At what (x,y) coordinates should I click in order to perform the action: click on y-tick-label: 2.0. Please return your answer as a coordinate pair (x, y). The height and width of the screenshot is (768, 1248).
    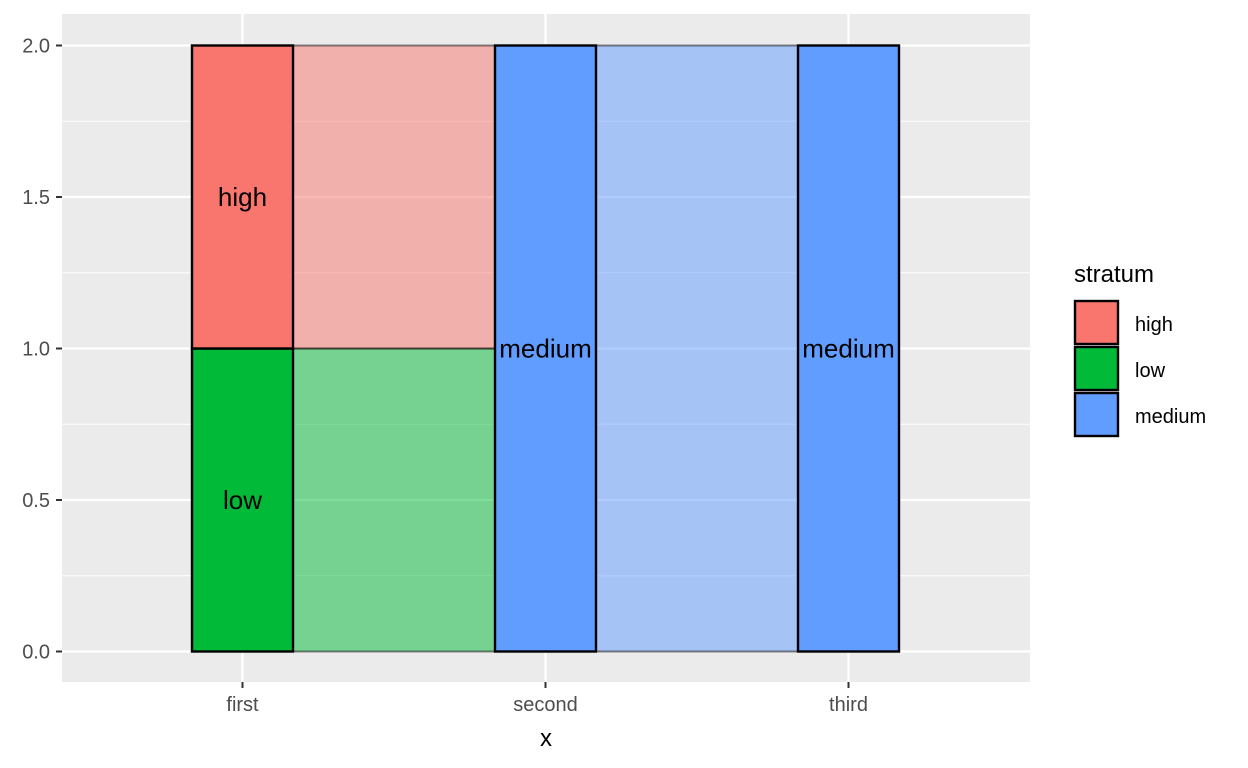
    Looking at the image, I should click on (36, 47).